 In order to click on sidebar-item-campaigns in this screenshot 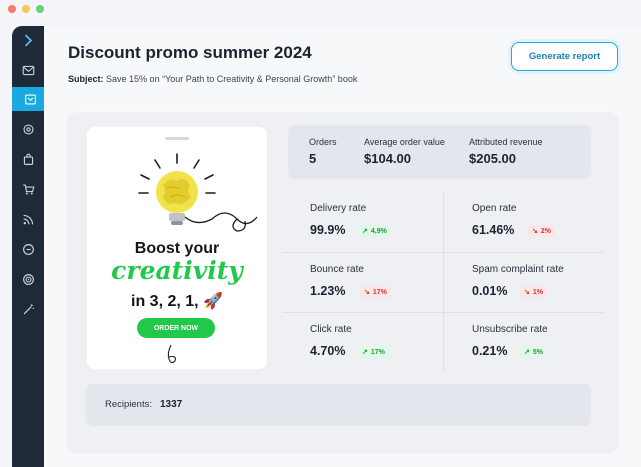, I will do `click(30, 99)`.